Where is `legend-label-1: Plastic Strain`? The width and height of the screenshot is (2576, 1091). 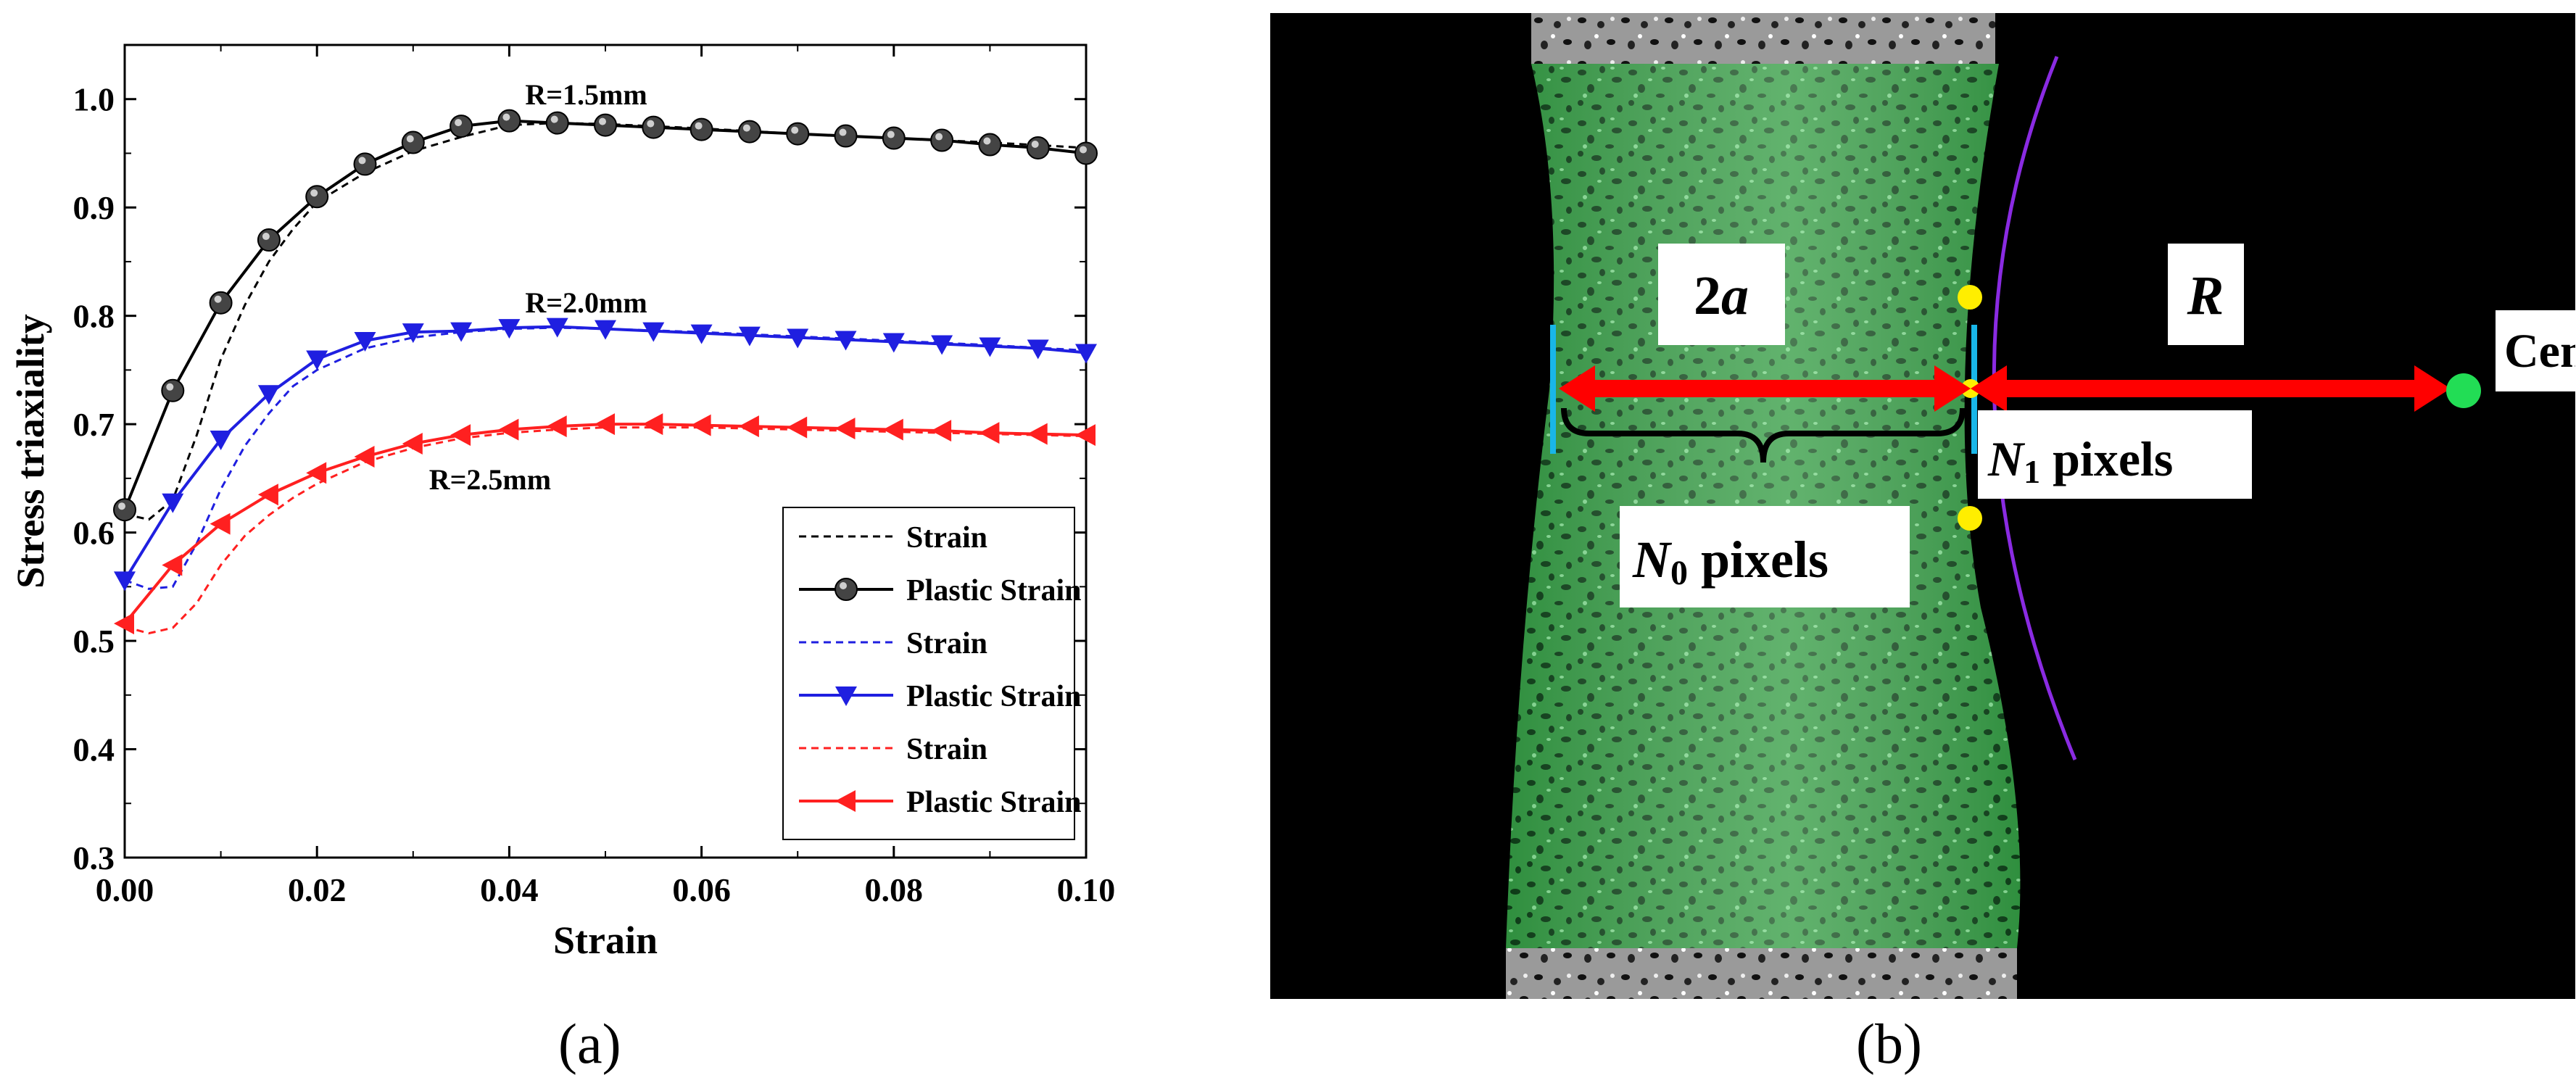
legend-label-1: Plastic Strain is located at coordinates (993, 590).